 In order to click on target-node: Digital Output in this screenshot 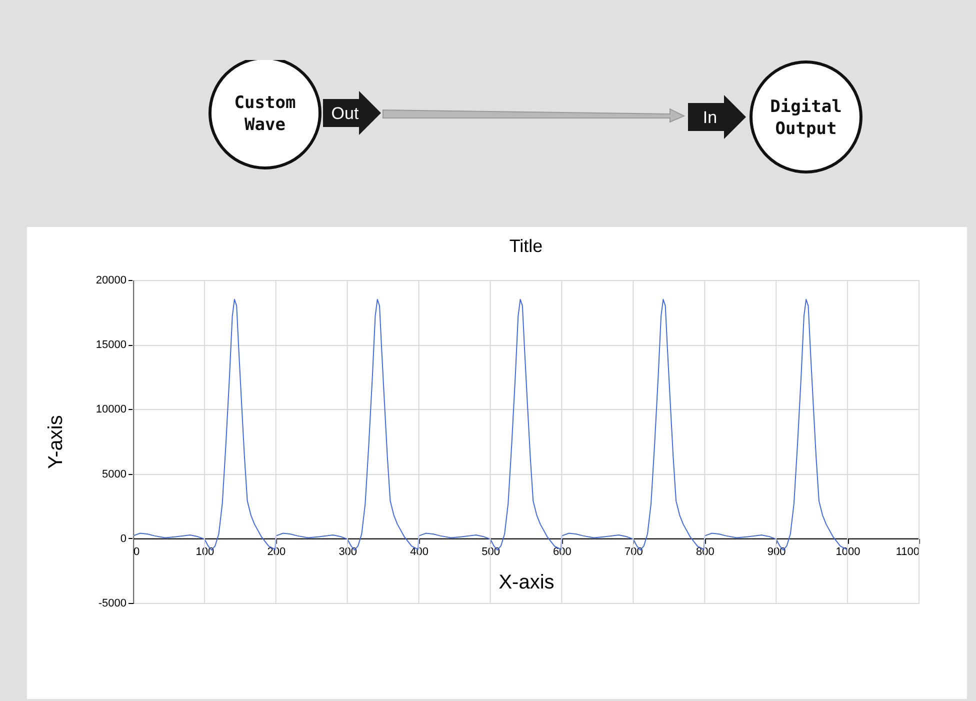, I will do `click(806, 117)`.